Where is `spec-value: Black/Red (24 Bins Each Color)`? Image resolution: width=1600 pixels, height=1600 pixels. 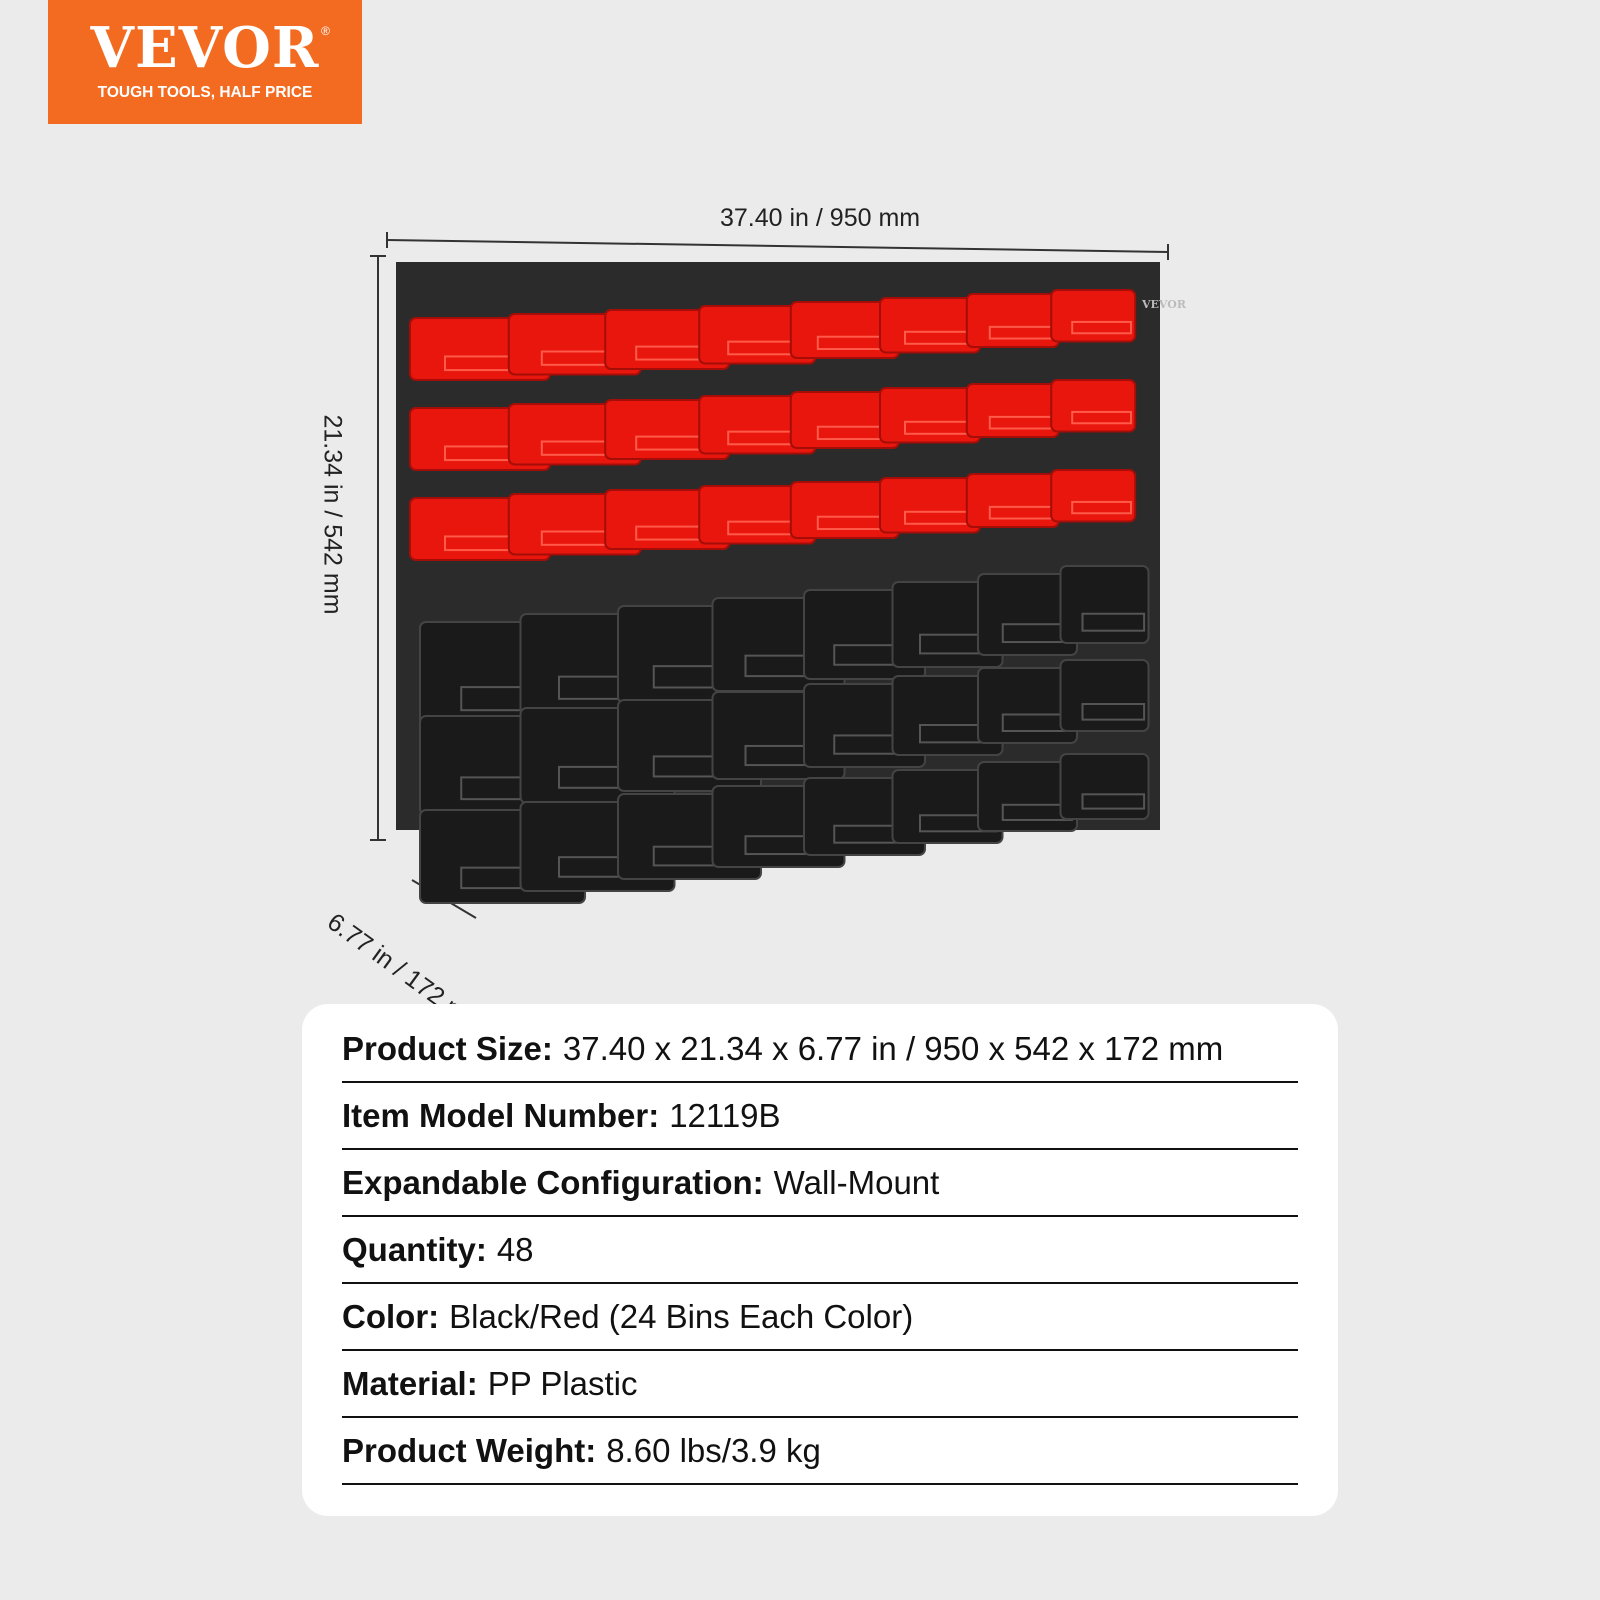 spec-value: Black/Red (24 Bins Each Color) is located at coordinates (681, 1316).